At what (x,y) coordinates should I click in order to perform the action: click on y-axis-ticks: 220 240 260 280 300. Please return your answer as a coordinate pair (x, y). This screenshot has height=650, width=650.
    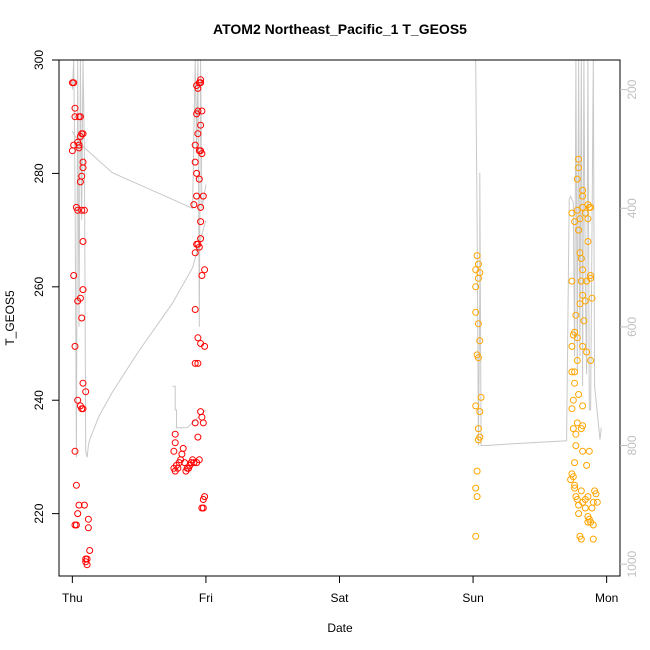
    Looking at the image, I should click on (45, 287).